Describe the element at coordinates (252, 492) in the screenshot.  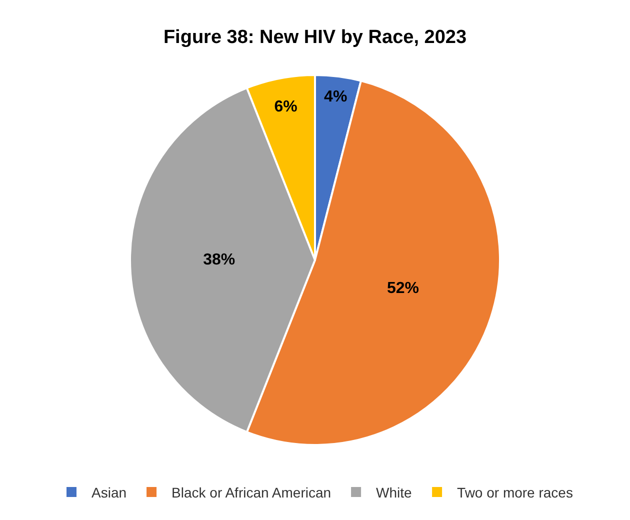
I see `legend-label: Black or African American` at that location.